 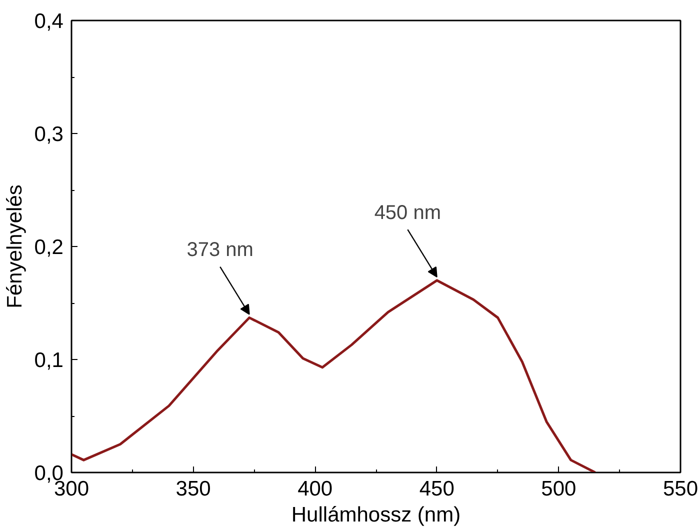 What do you see at coordinates (49, 360) in the screenshot?
I see `y-tick-label: 0,1` at bounding box center [49, 360].